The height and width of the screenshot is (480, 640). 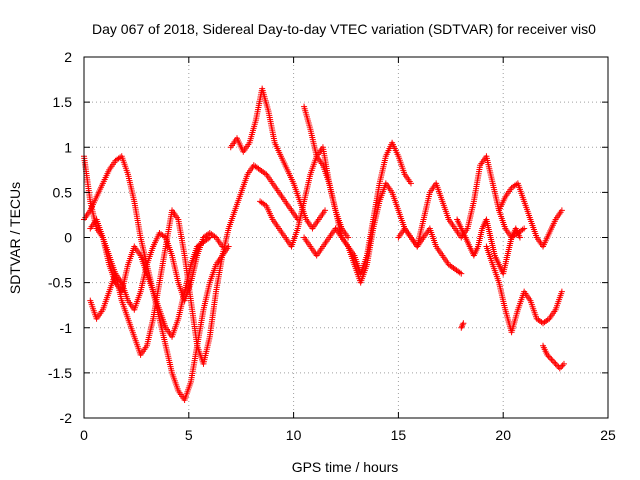 I want to click on series-track-d, so click(x=150, y=278).